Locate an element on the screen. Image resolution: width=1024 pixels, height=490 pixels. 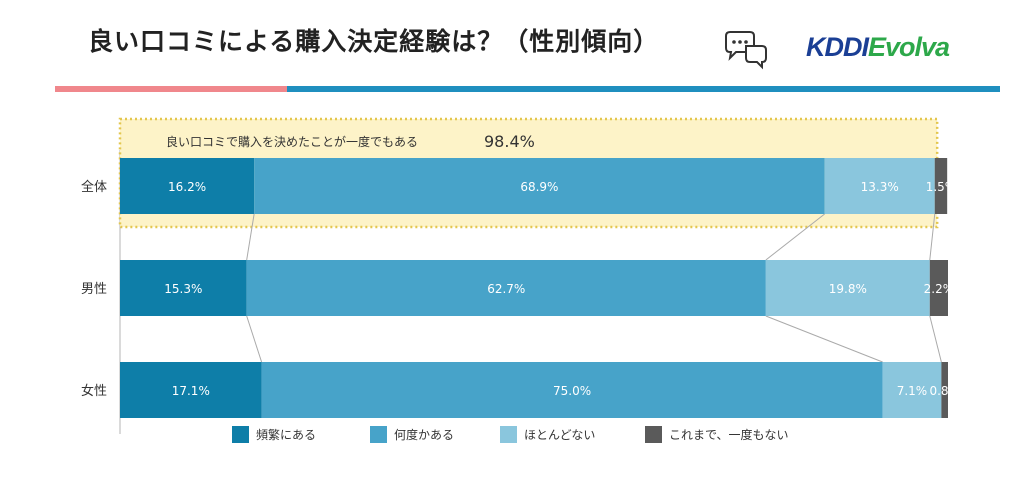
data-label: 75.0% is located at coordinates (572, 391).